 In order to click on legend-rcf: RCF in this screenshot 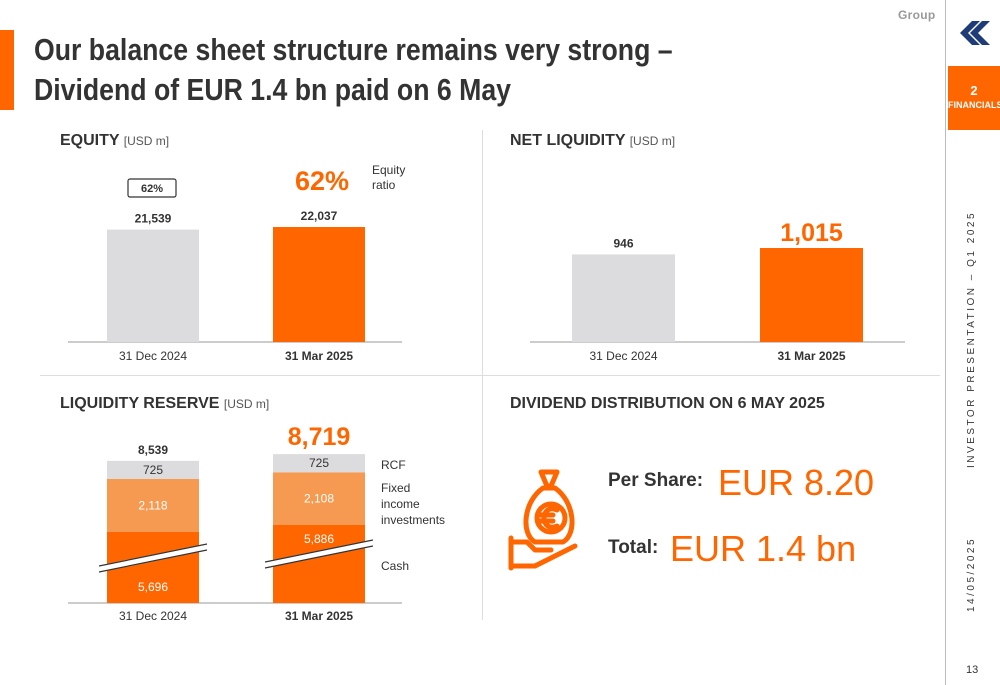, I will do `click(393, 465)`.